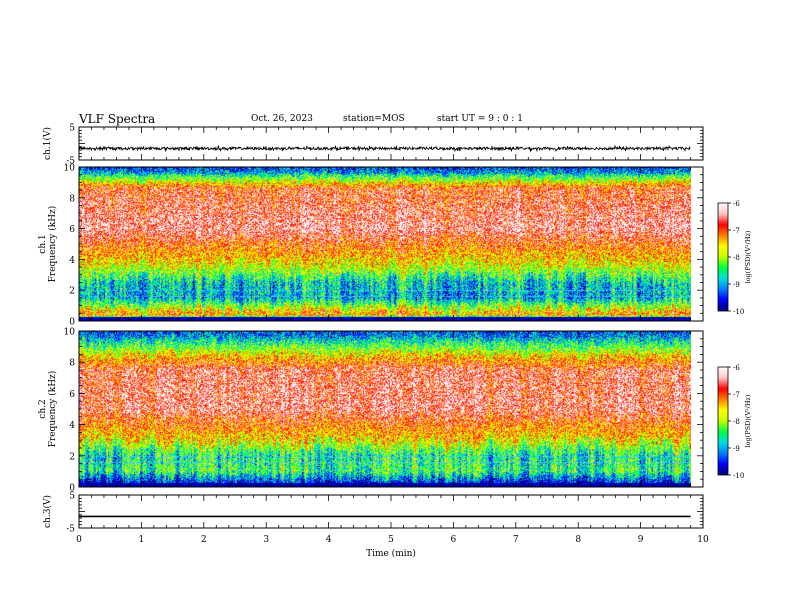 The height and width of the screenshot is (612, 792). Describe the element at coordinates (578, 540) in the screenshot. I see `x-tick-label: 8` at that location.